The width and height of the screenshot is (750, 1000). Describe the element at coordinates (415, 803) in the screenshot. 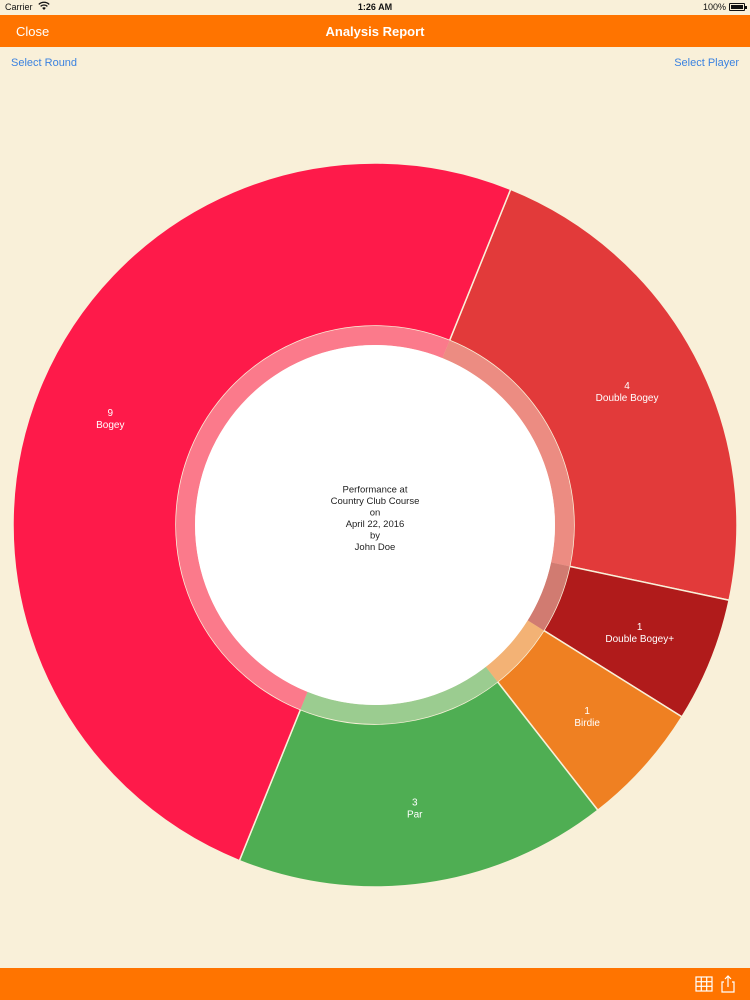

I see `slice-value-par: 3` at that location.